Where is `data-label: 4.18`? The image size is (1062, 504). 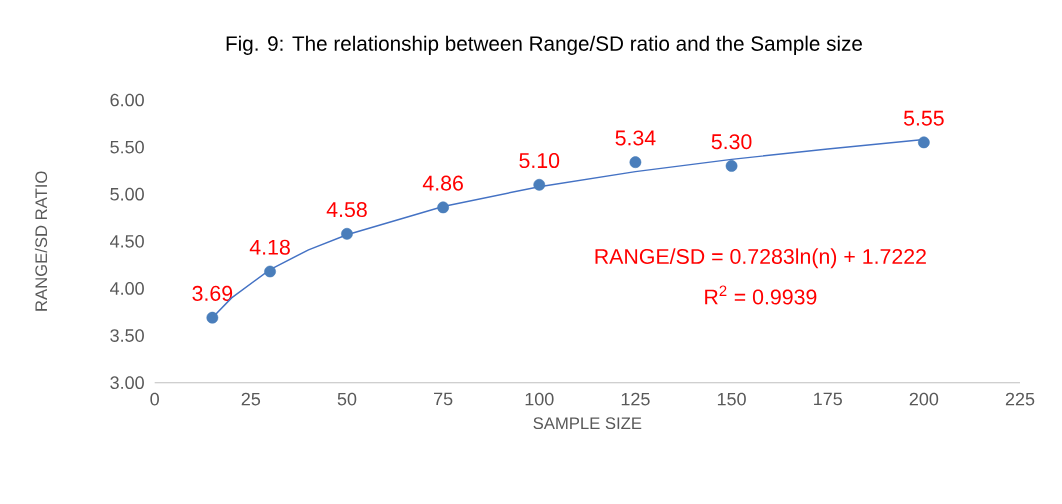
data-label: 4.18 is located at coordinates (269, 247).